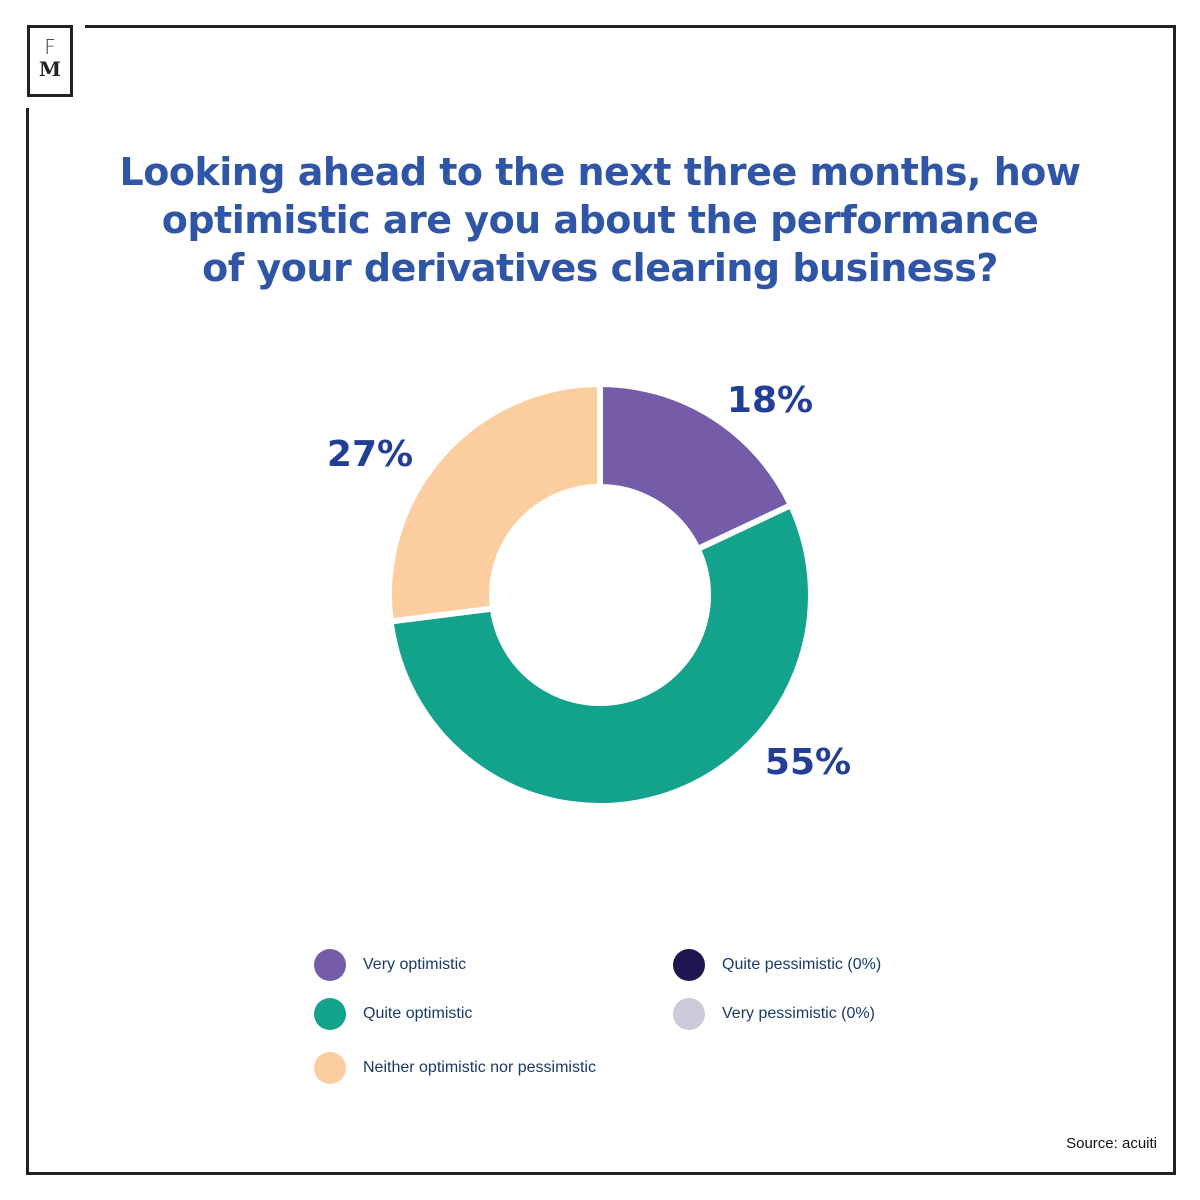 The image size is (1200, 1200). I want to click on fm-logo: F M, so click(50, 61).